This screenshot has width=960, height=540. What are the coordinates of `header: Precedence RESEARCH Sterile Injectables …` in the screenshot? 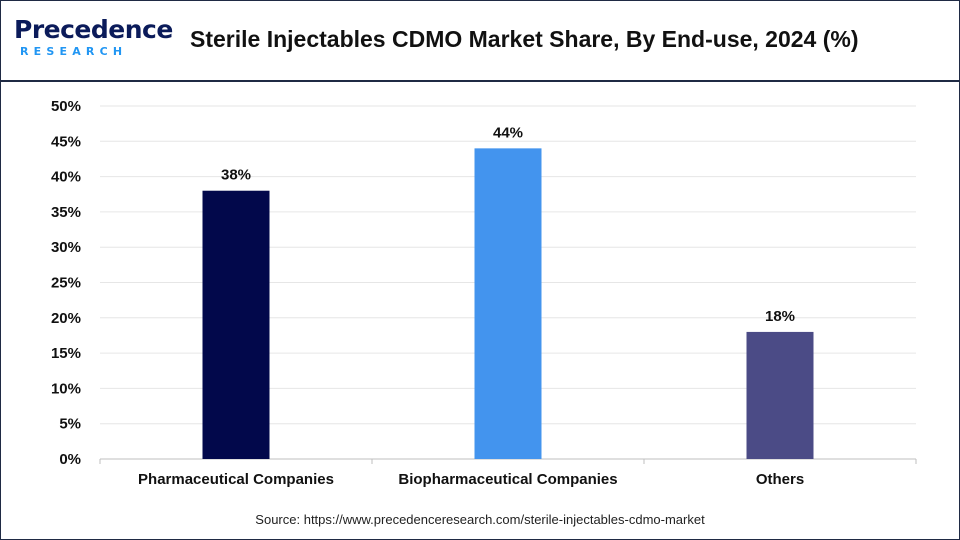 It's located at (480, 40).